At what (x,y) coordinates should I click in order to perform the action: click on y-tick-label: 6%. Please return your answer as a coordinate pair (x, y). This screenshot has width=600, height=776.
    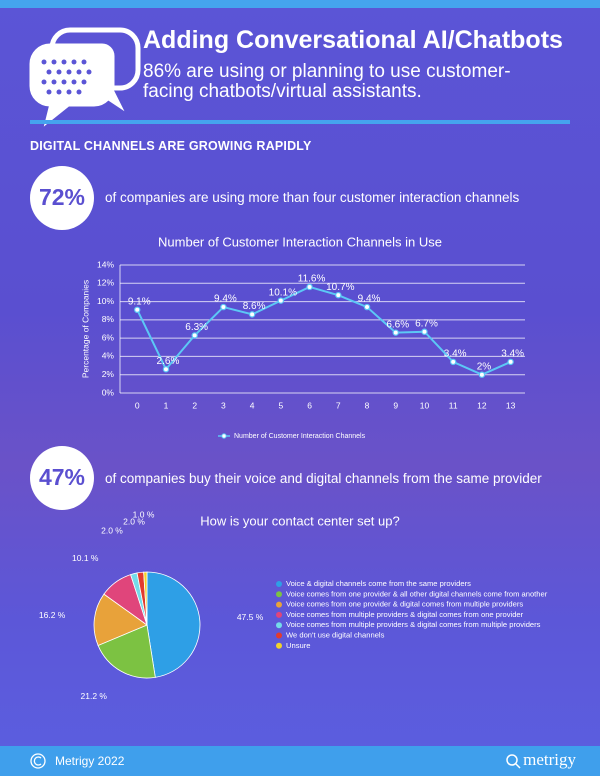
    Looking at the image, I should click on (108, 337).